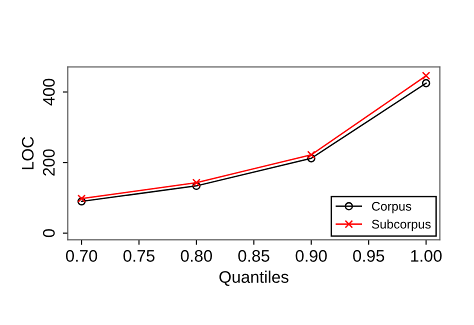 Image resolution: width=474 pixels, height=325 pixels. Describe the element at coordinates (392, 208) in the screenshot. I see `legend-label: Corpus` at that location.